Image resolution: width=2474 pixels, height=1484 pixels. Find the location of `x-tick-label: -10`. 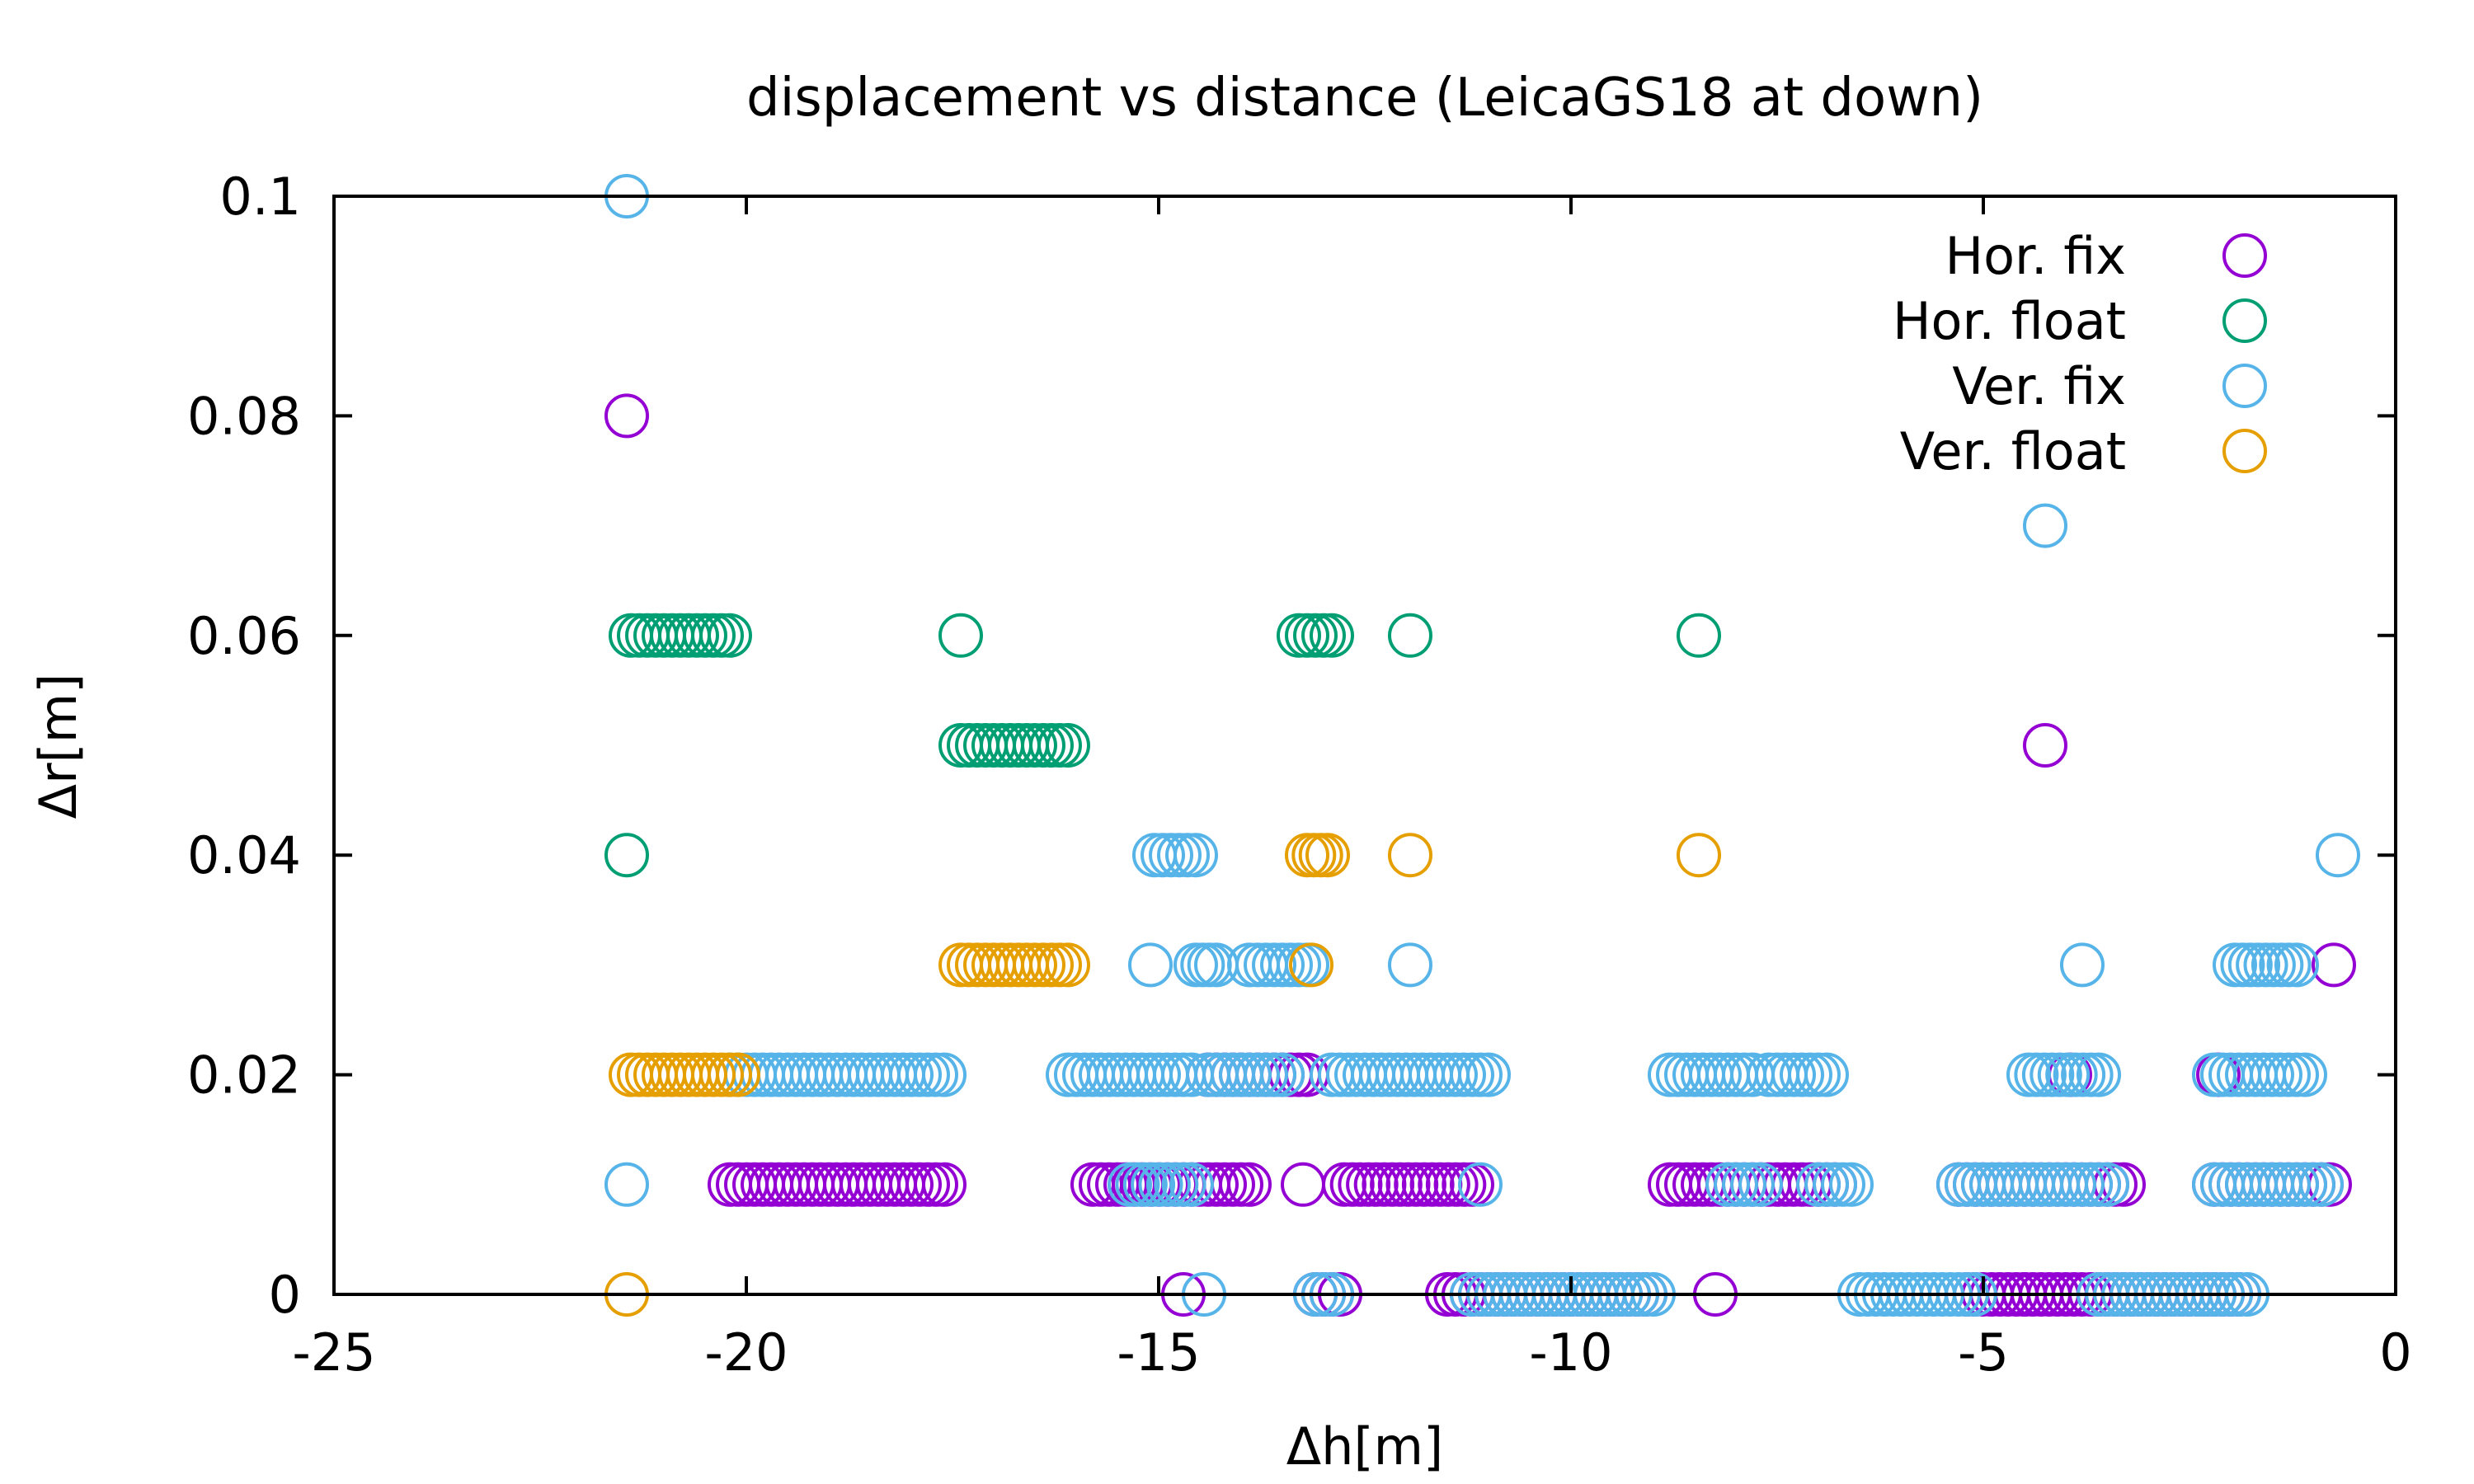

x-tick-label: -10 is located at coordinates (1570, 1352).